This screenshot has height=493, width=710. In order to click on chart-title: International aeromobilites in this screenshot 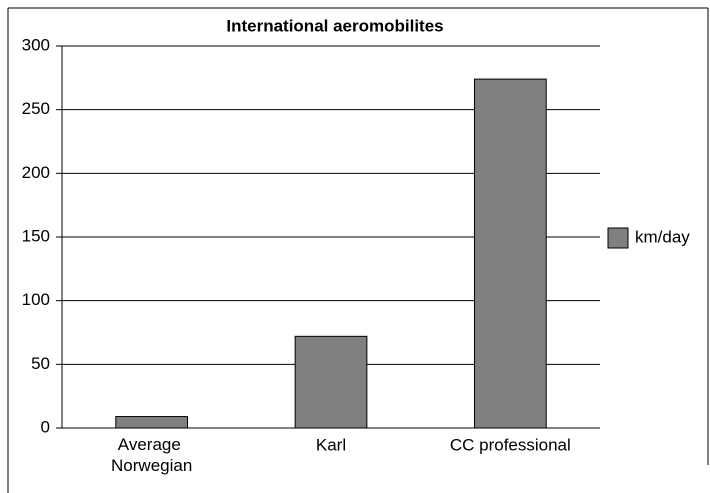, I will do `click(334, 25)`.